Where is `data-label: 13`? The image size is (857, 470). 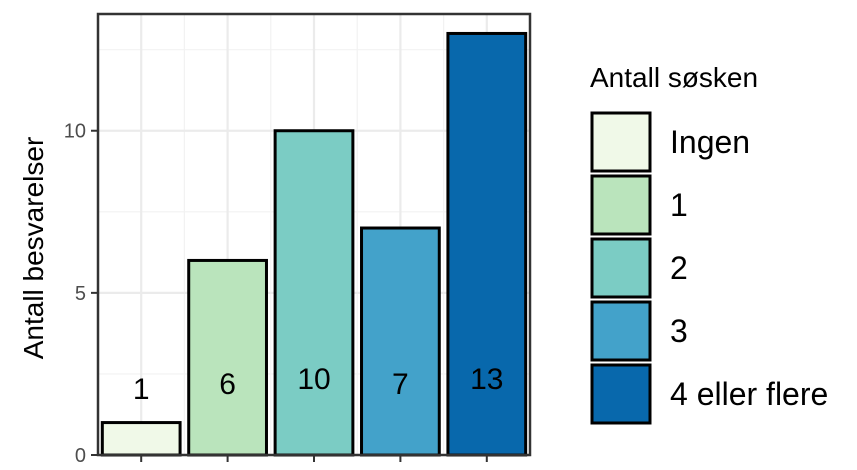 data-label: 13 is located at coordinates (486, 379).